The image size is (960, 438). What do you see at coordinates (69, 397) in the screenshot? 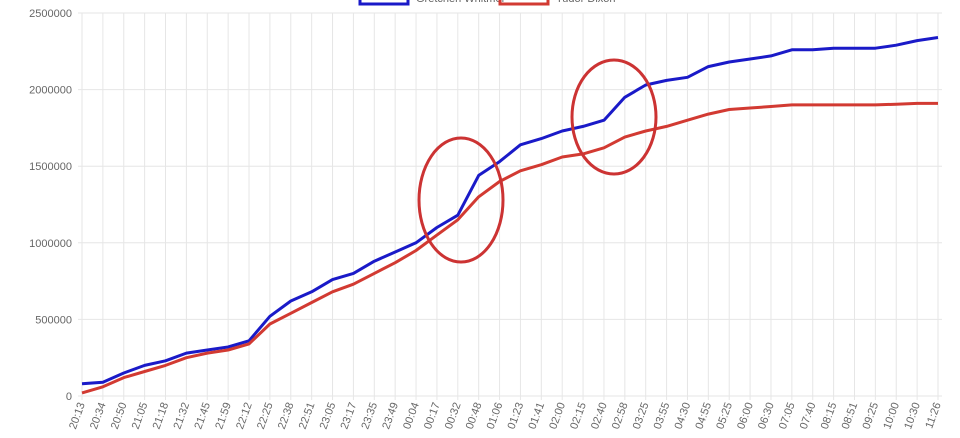
I see `y-tick-label: 0` at bounding box center [69, 397].